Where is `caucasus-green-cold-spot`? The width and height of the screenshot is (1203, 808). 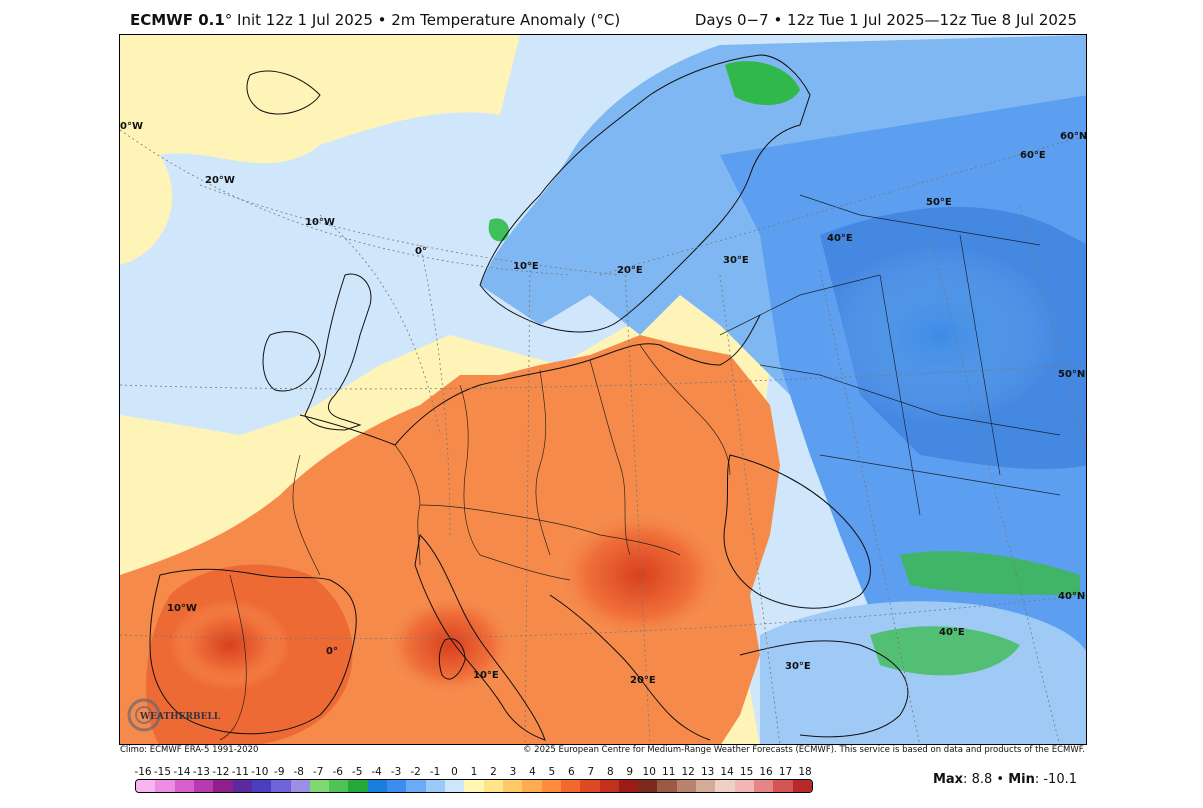
caucasus-green-cold-spot is located at coordinates (990, 573).